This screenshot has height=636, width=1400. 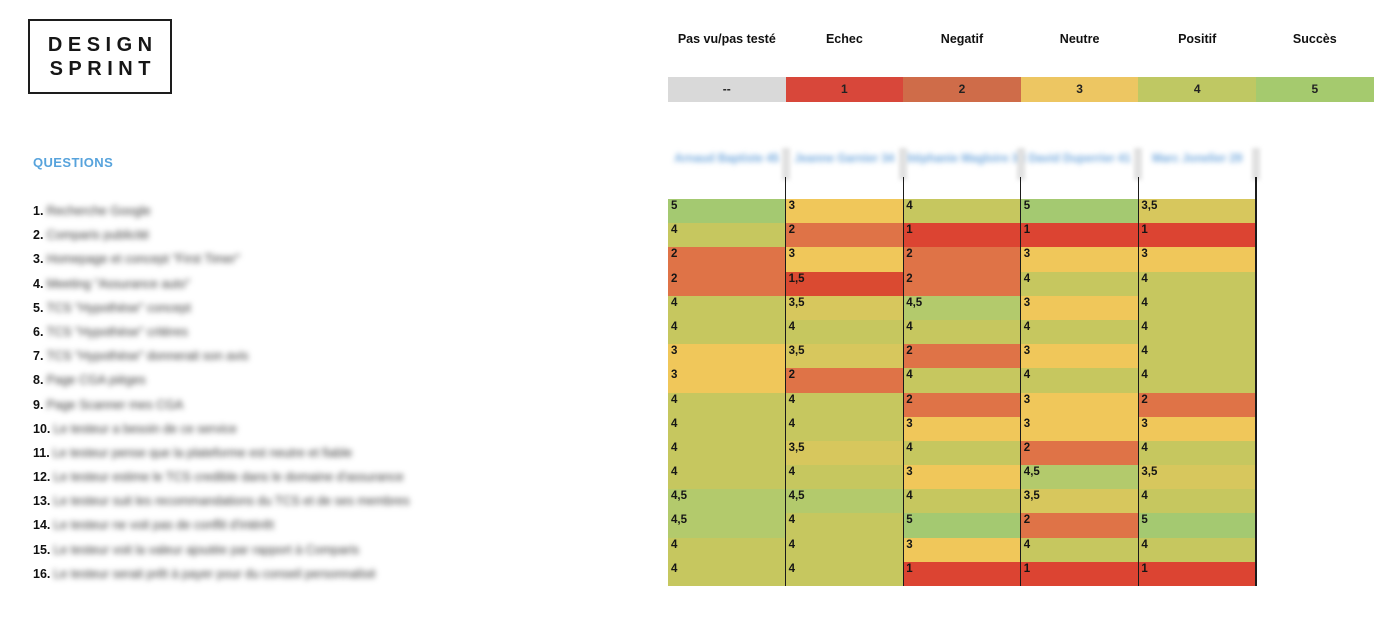 What do you see at coordinates (38, 235) in the screenshot?
I see `question-number: 2.` at bounding box center [38, 235].